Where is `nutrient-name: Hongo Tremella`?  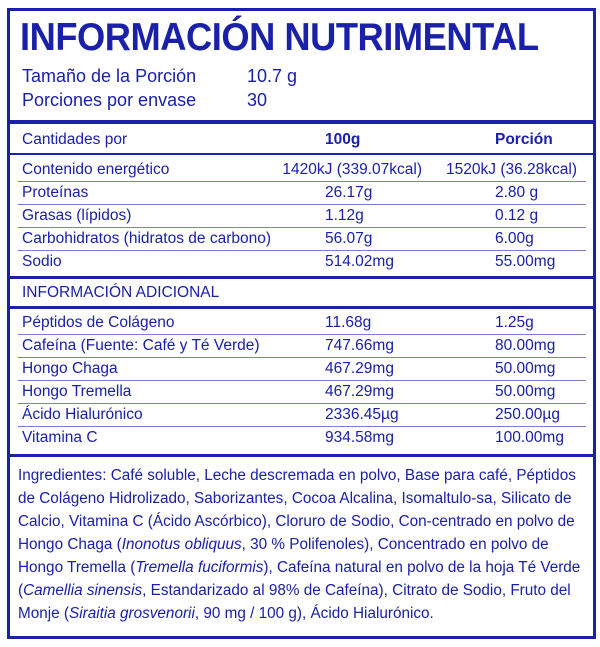 nutrient-name: Hongo Tremella is located at coordinates (77, 391).